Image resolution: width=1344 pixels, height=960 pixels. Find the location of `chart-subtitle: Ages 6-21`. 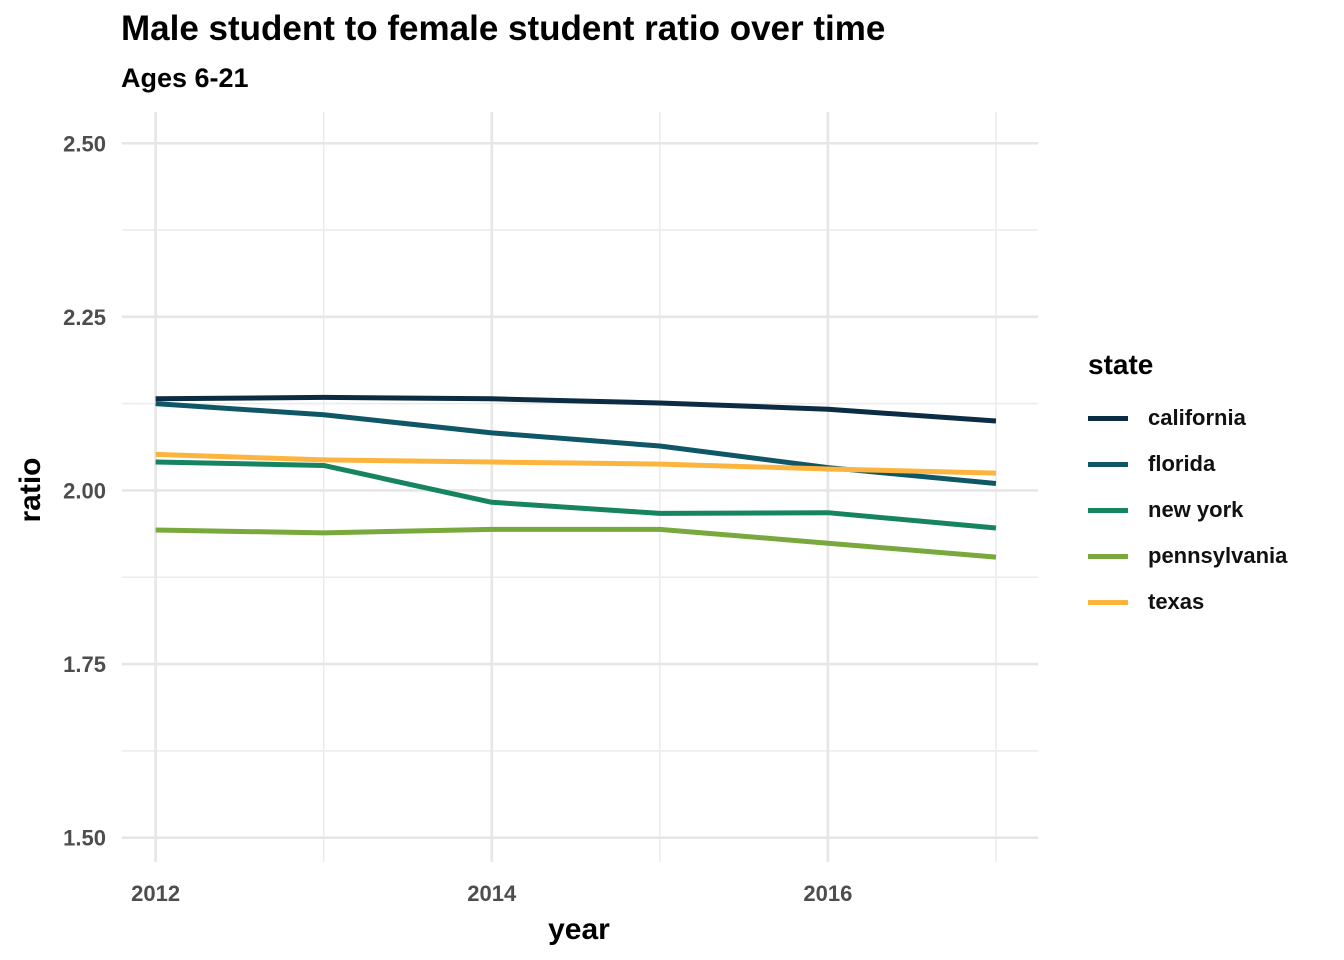

chart-subtitle: Ages 6-21 is located at coordinates (185, 78).